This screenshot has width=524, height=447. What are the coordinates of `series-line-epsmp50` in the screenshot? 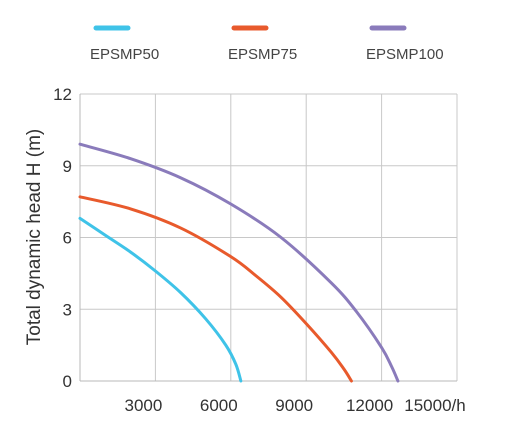 It's located at (160, 299).